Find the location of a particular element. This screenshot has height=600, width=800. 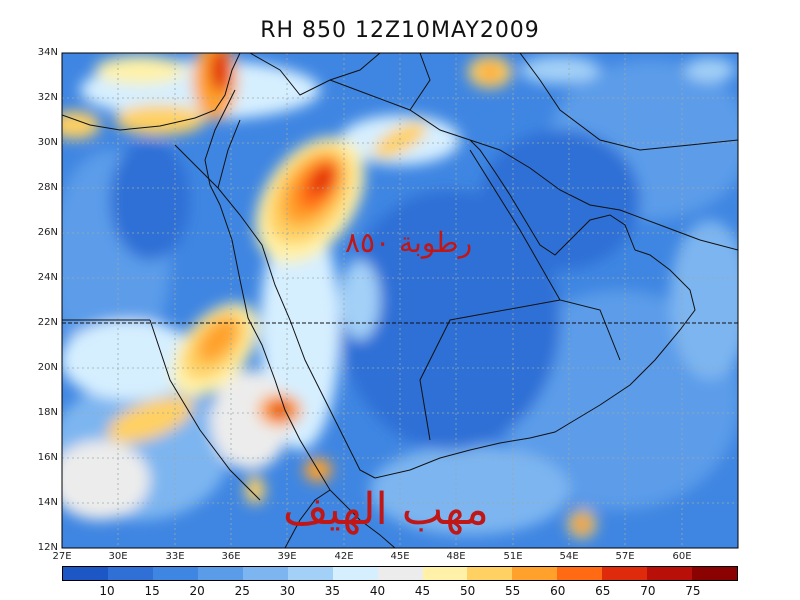

lon-label: 27E is located at coordinates (62, 556).